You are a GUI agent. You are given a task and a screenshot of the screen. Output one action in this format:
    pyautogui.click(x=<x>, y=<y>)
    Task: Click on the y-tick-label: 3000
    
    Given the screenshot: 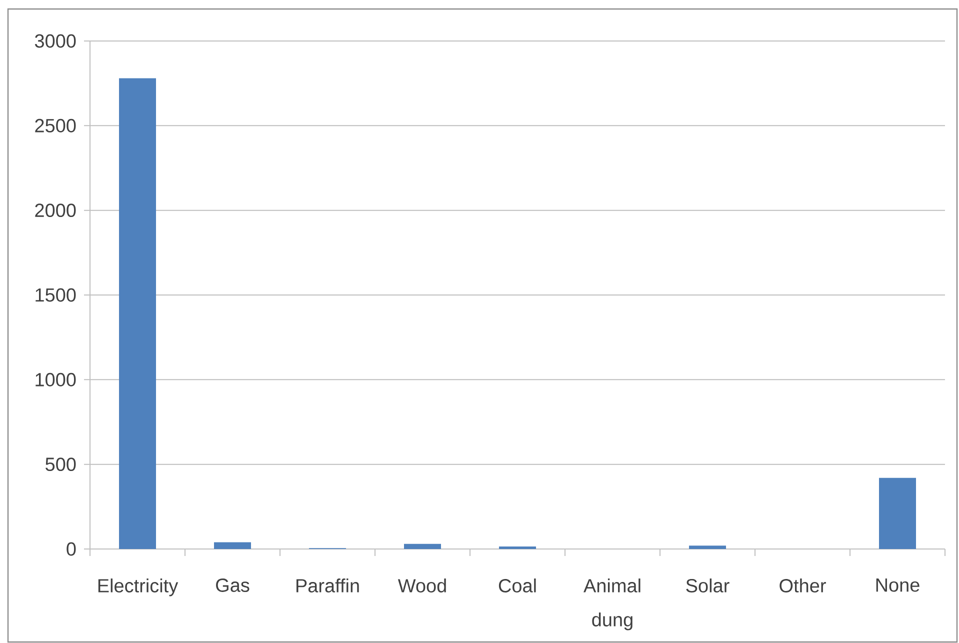 What is the action you would take?
    pyautogui.click(x=55, y=41)
    